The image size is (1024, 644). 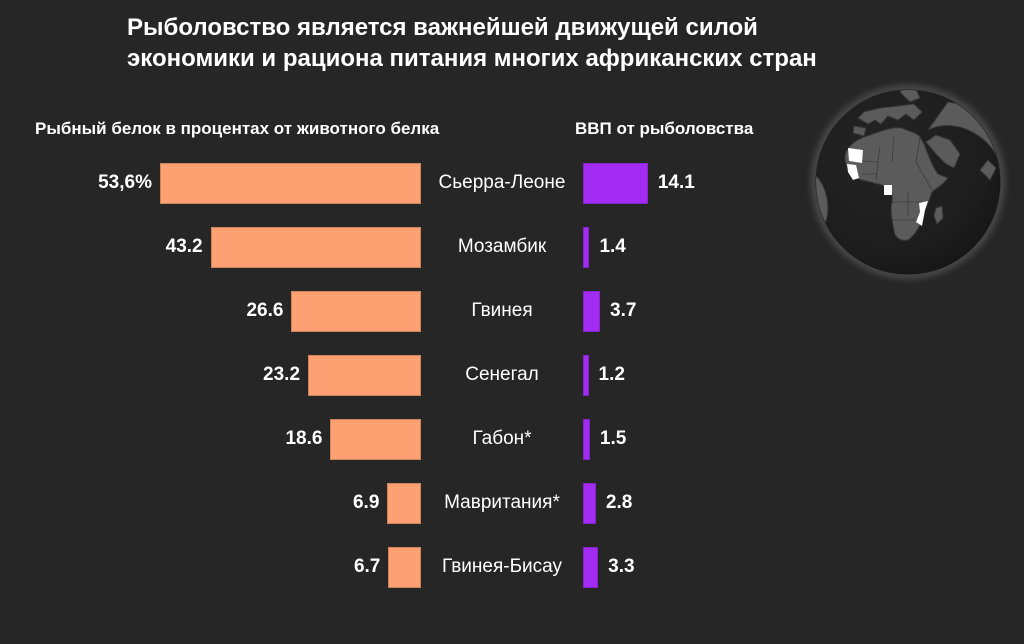 I want to click on protein-value: 6.7, so click(x=367, y=566).